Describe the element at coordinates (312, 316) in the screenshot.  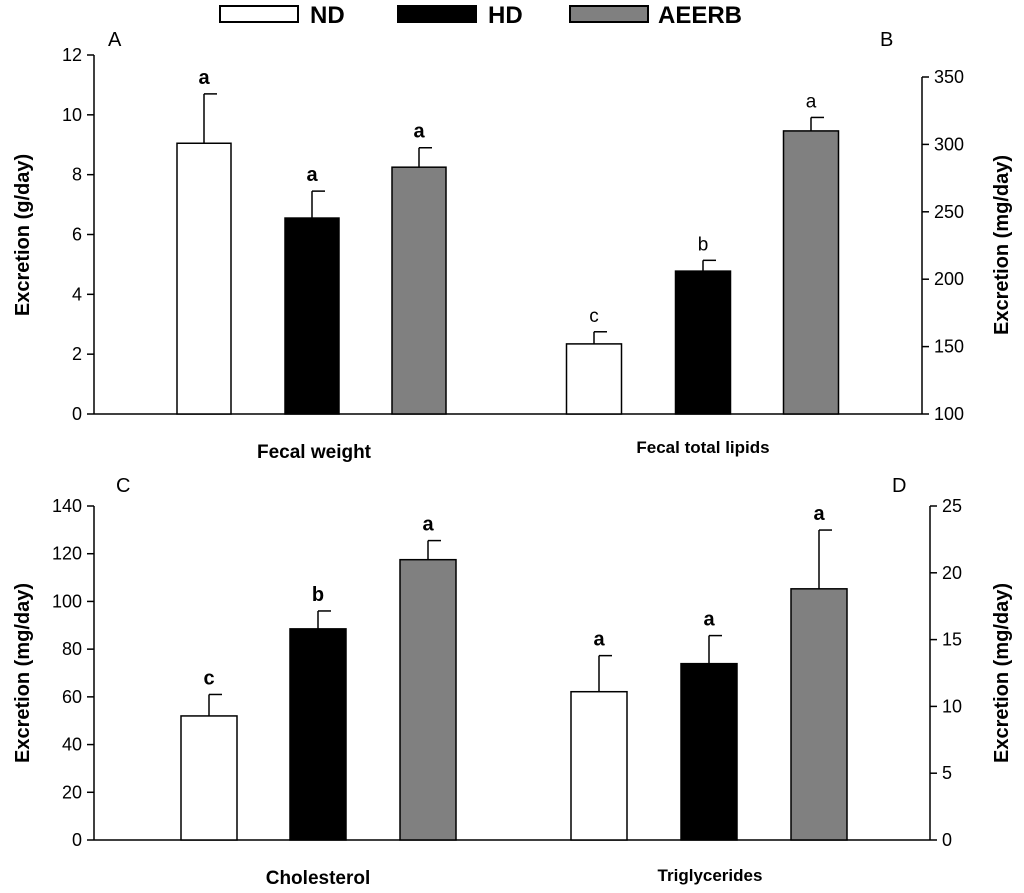
I see `bar-a-hd` at that location.